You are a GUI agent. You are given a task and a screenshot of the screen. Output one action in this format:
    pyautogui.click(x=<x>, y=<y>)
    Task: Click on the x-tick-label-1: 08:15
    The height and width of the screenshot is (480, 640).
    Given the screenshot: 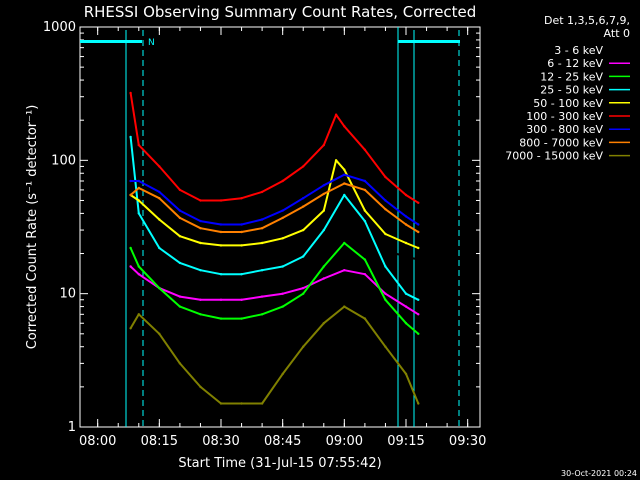 What is the action you would take?
    pyautogui.click(x=159, y=441)
    